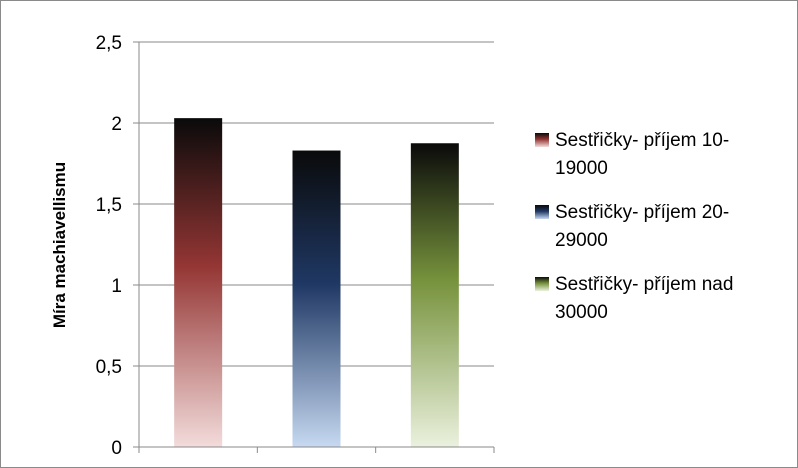 The image size is (798, 468). What do you see at coordinates (581, 312) in the screenshot?
I see `legend-label-3: 30000` at bounding box center [581, 312].